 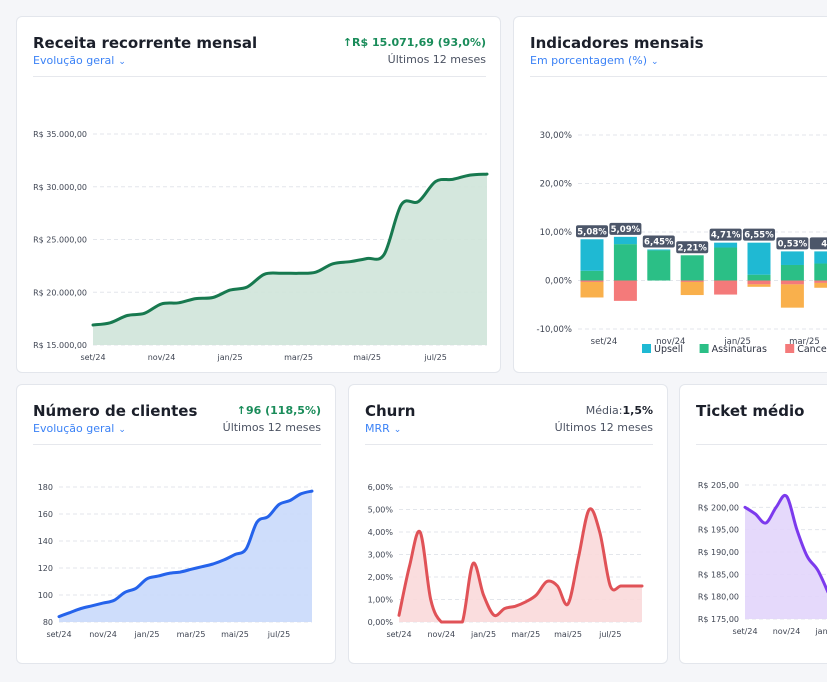 I want to click on y-tick-label: 6,00%, so click(x=381, y=487).